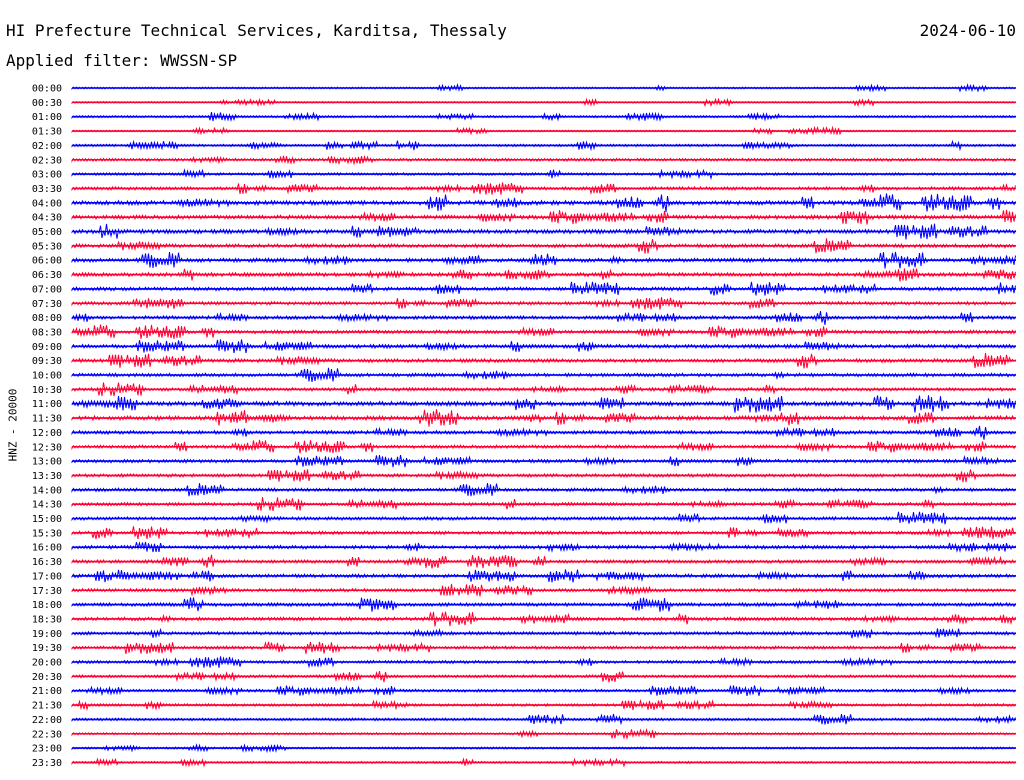  What do you see at coordinates (47, 763) in the screenshot?
I see `time-tick-label: 23:30` at bounding box center [47, 763].